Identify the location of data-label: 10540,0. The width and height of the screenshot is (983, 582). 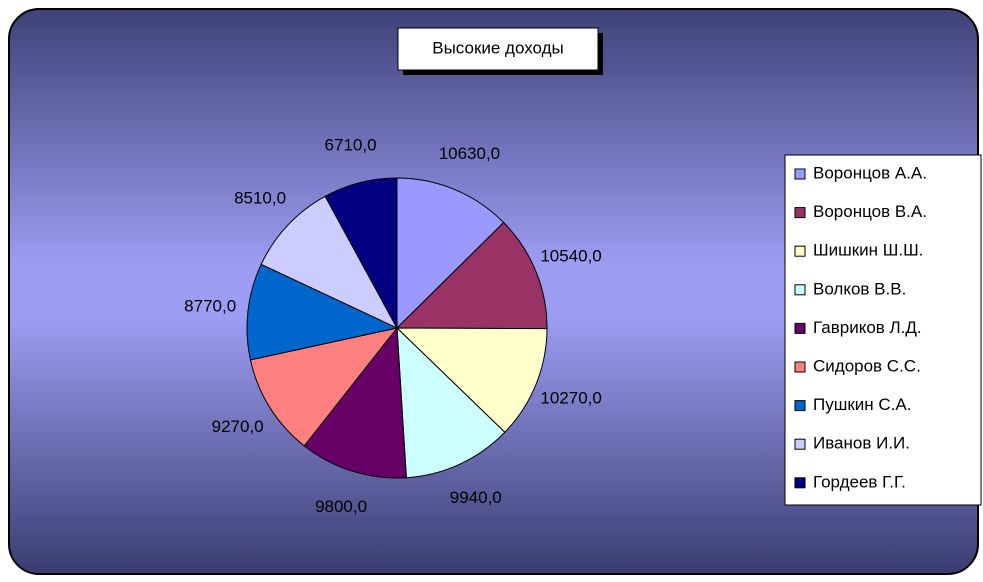
(570, 255).